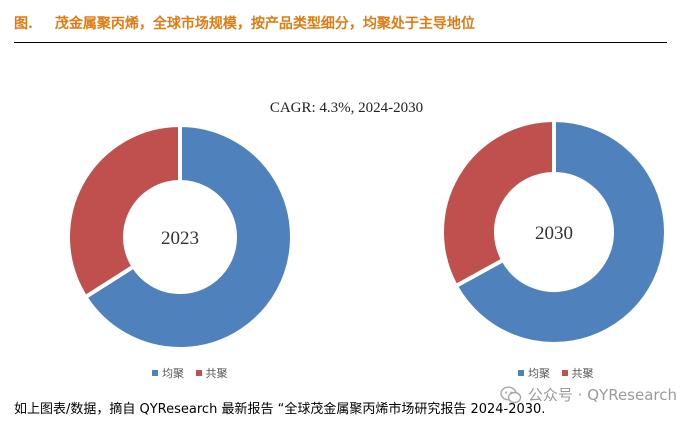 This screenshot has height=429, width=693. What do you see at coordinates (23, 24) in the screenshot?
I see `figure-number: 图.` at bounding box center [23, 24].